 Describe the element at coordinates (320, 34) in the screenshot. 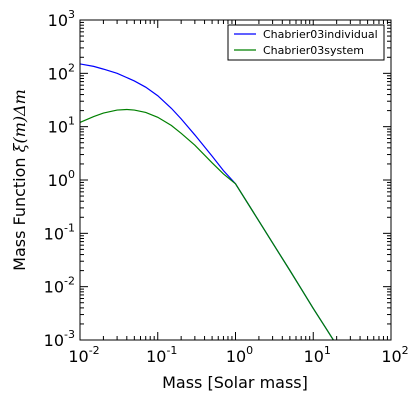

I see `legend-label-chabrier03individual: Chabrier03individual` at that location.